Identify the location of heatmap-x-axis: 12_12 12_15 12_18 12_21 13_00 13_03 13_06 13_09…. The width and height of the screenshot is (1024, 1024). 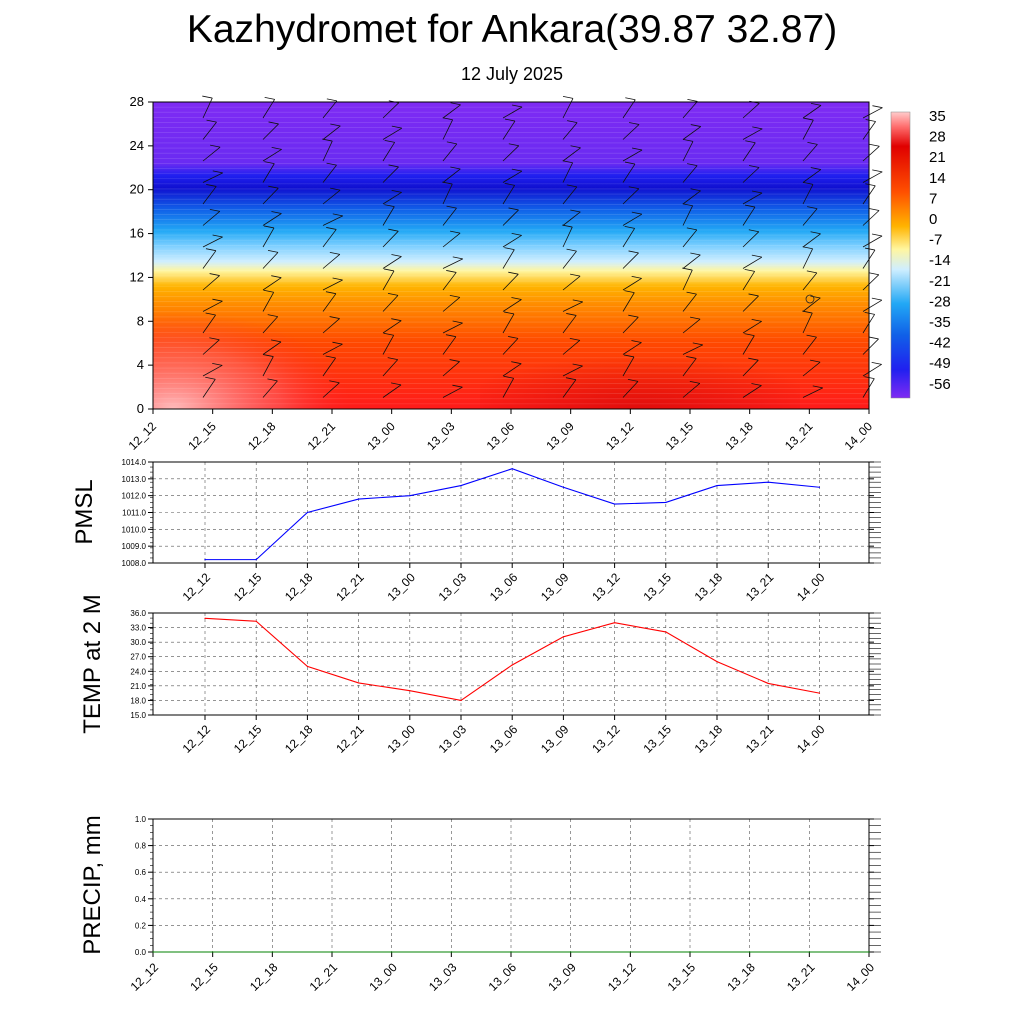
(500, 431).